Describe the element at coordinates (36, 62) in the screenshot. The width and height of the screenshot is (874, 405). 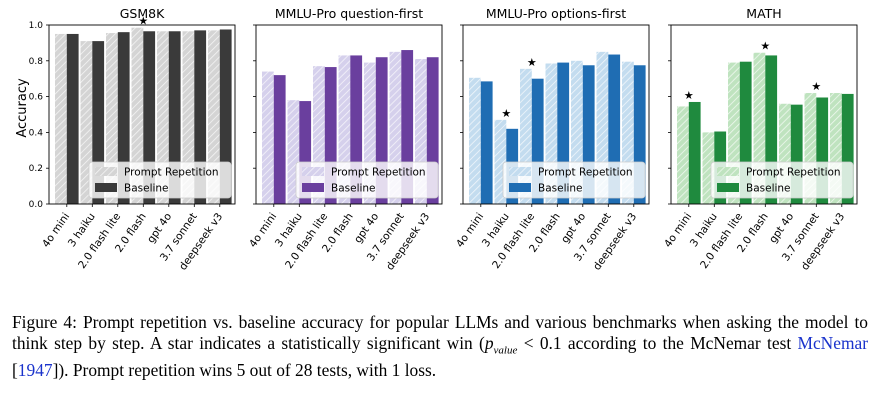
I see `y-tick-label: 0.8` at that location.